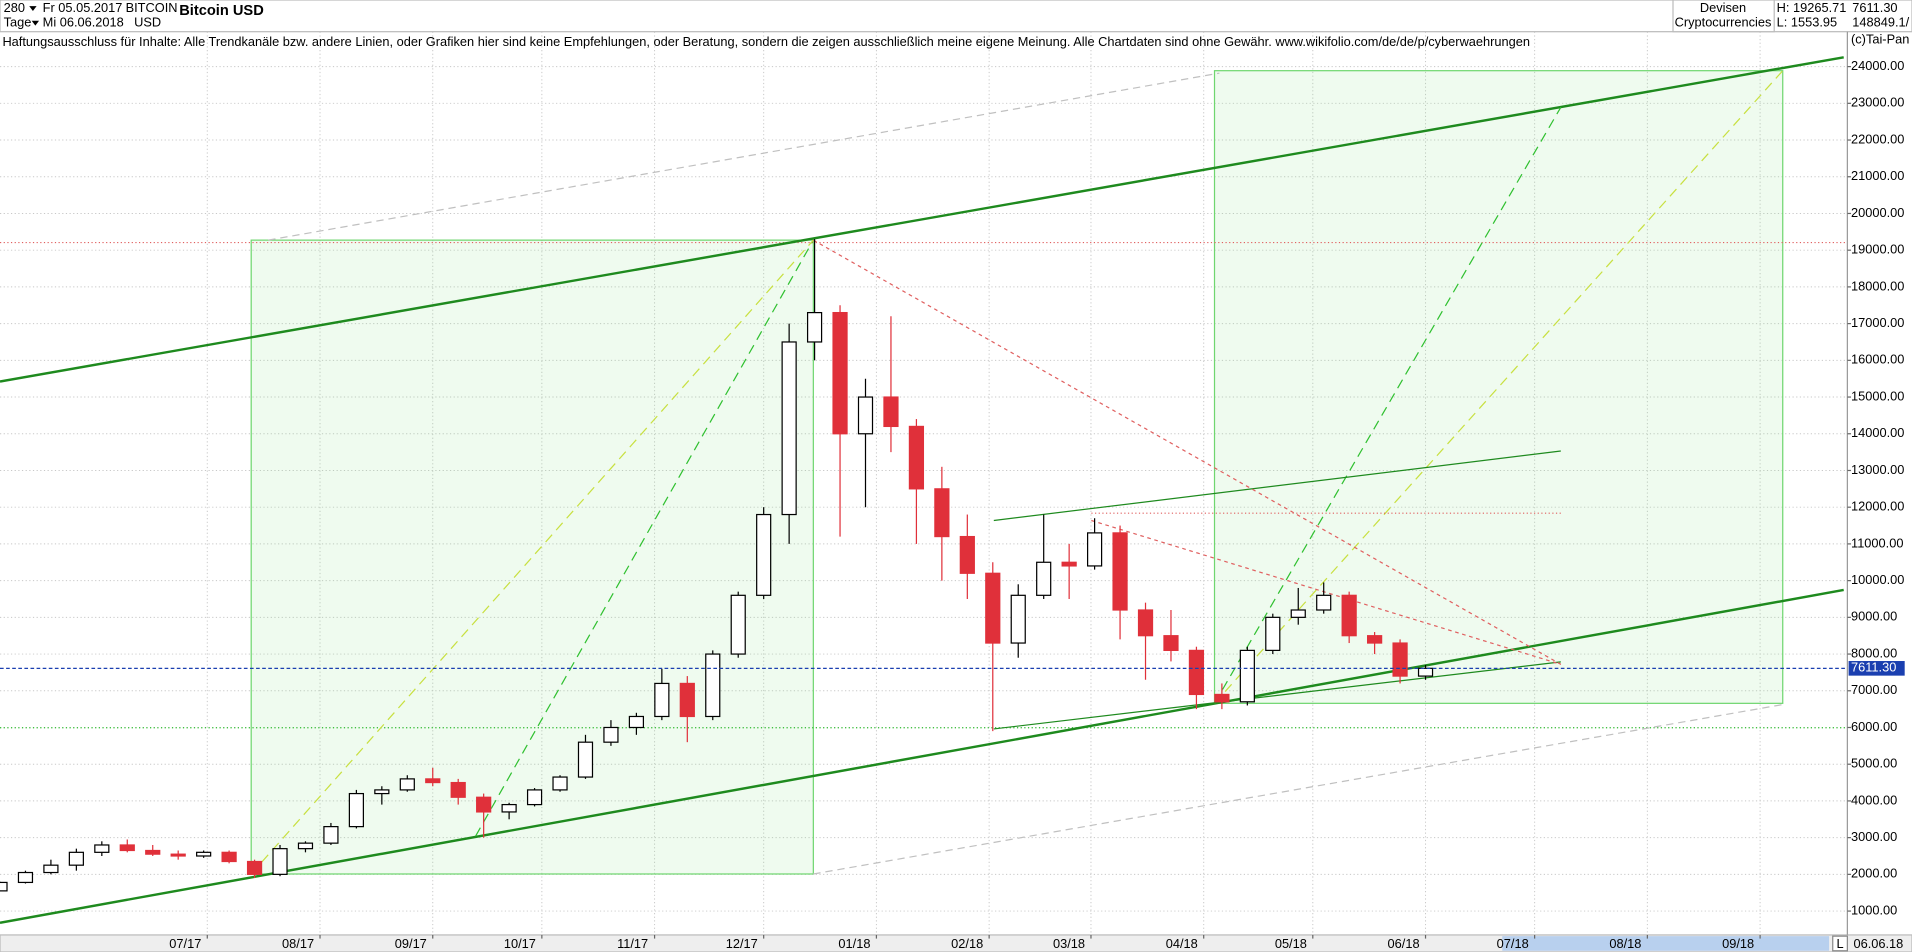 This screenshot has width=1912, height=952. What do you see at coordinates (1807, 22) in the screenshot?
I see `low: L: 1553.95` at bounding box center [1807, 22].